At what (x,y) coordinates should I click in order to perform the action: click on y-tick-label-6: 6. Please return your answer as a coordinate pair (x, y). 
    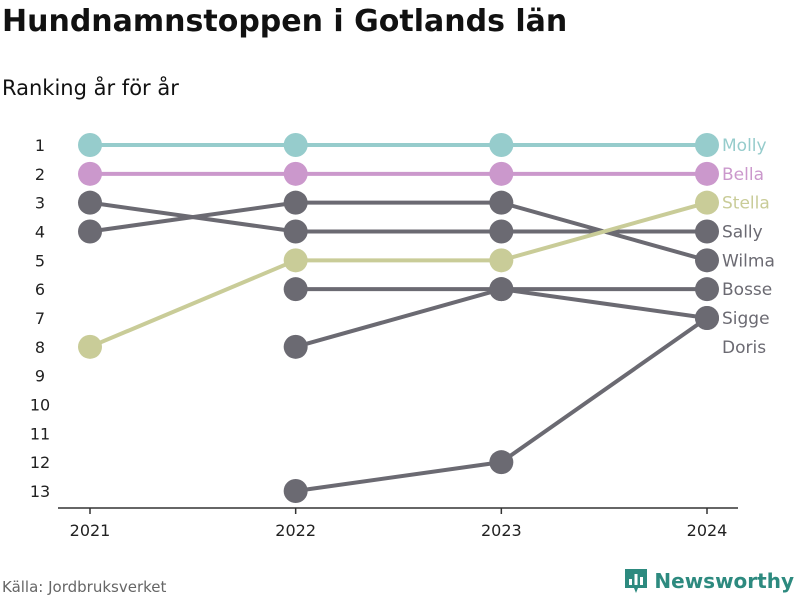
    Looking at the image, I should click on (40, 289).